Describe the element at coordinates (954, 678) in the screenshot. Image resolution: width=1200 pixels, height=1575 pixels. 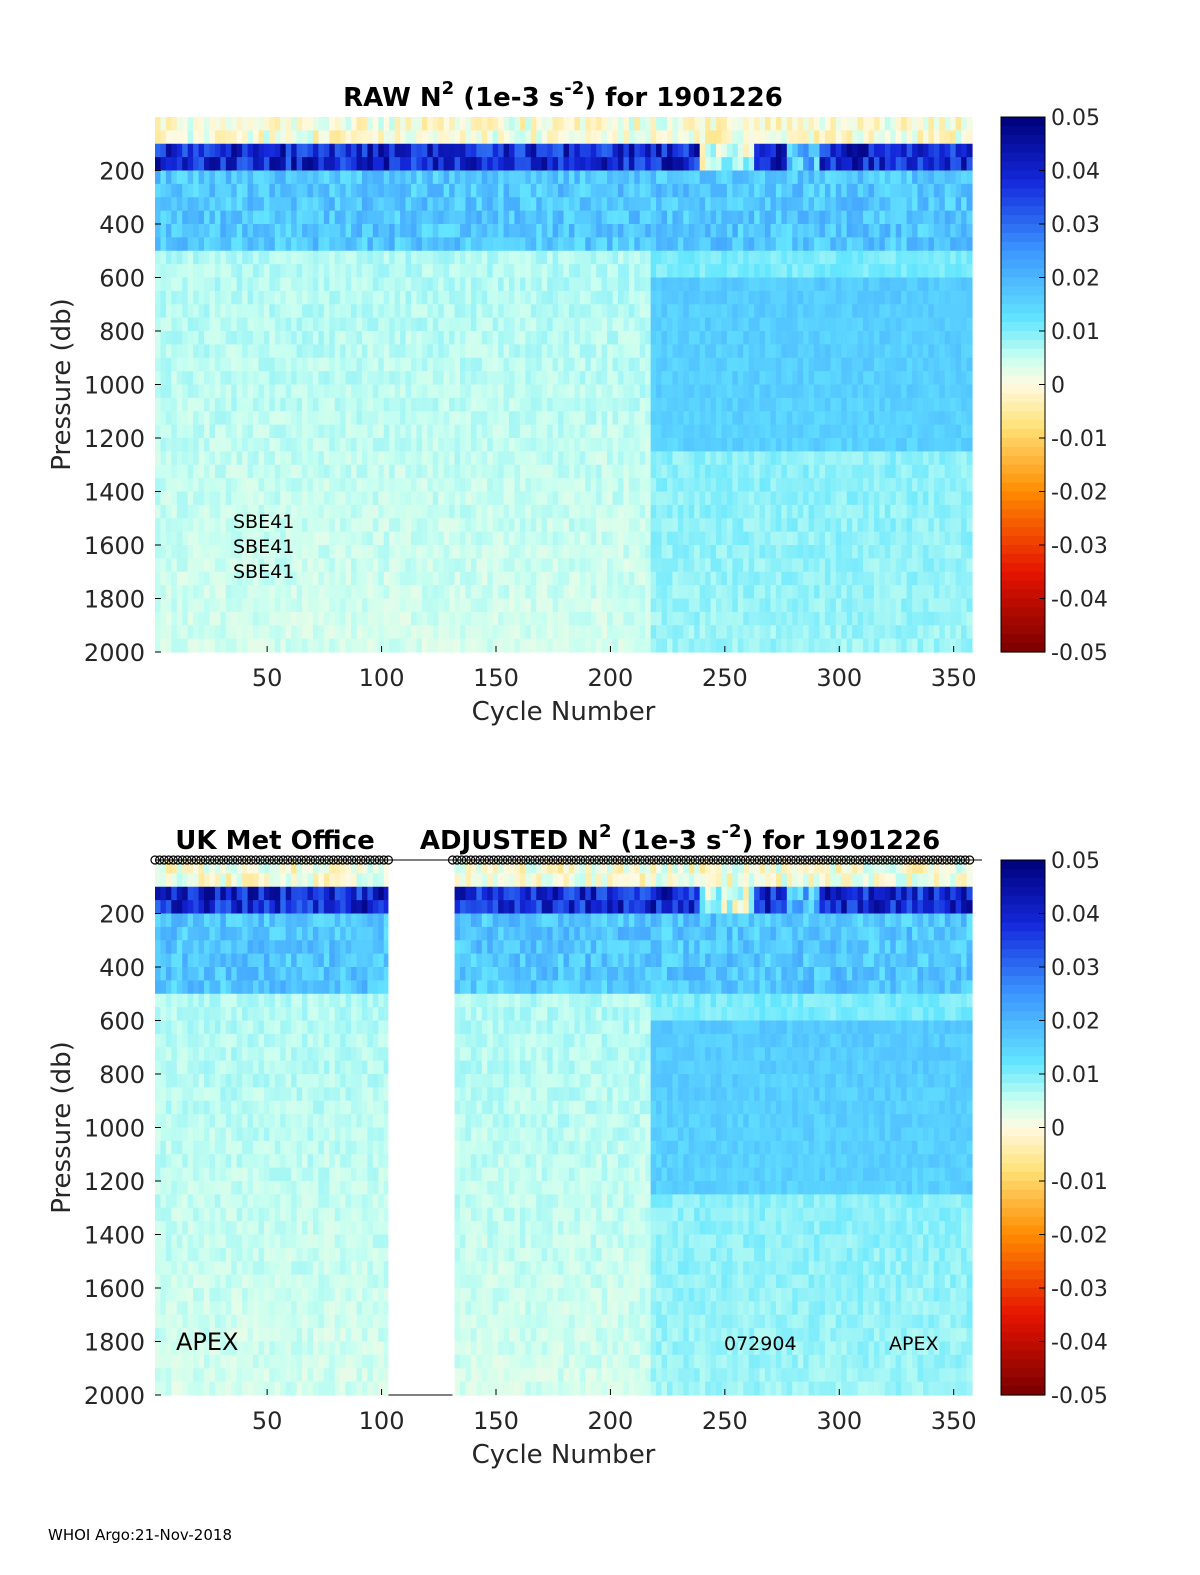
I see `x-tick-label: 350` at that location.